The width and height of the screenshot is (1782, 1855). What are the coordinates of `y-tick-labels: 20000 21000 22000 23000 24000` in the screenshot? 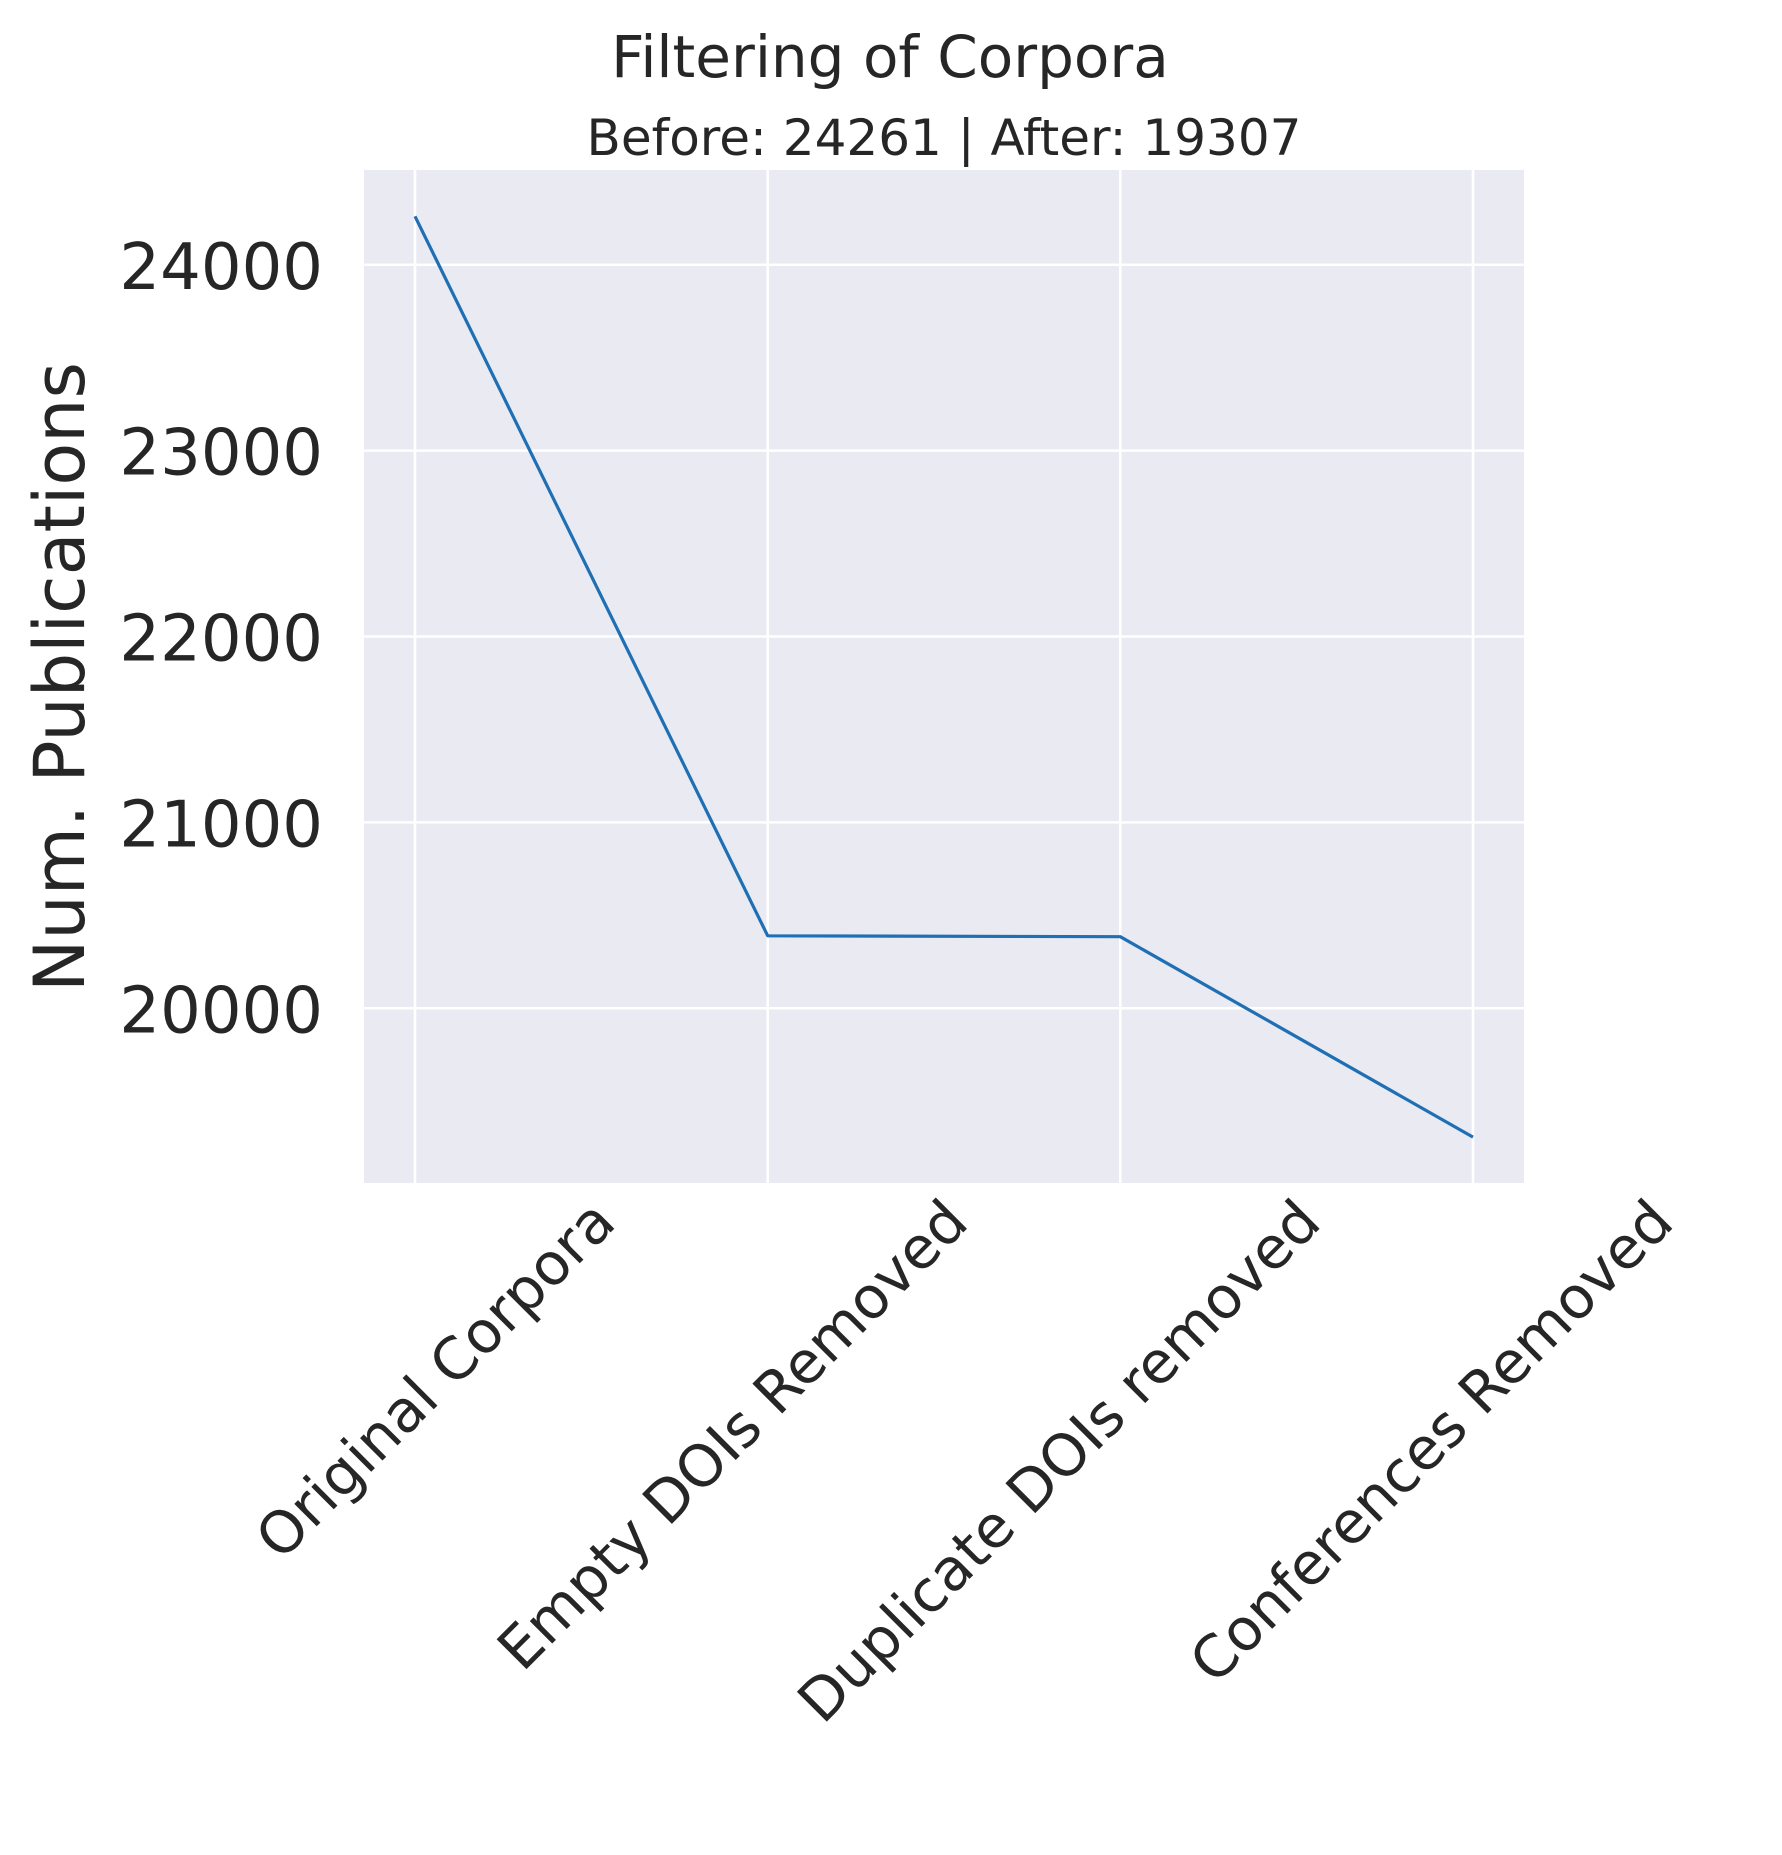 It's located at (221, 639).